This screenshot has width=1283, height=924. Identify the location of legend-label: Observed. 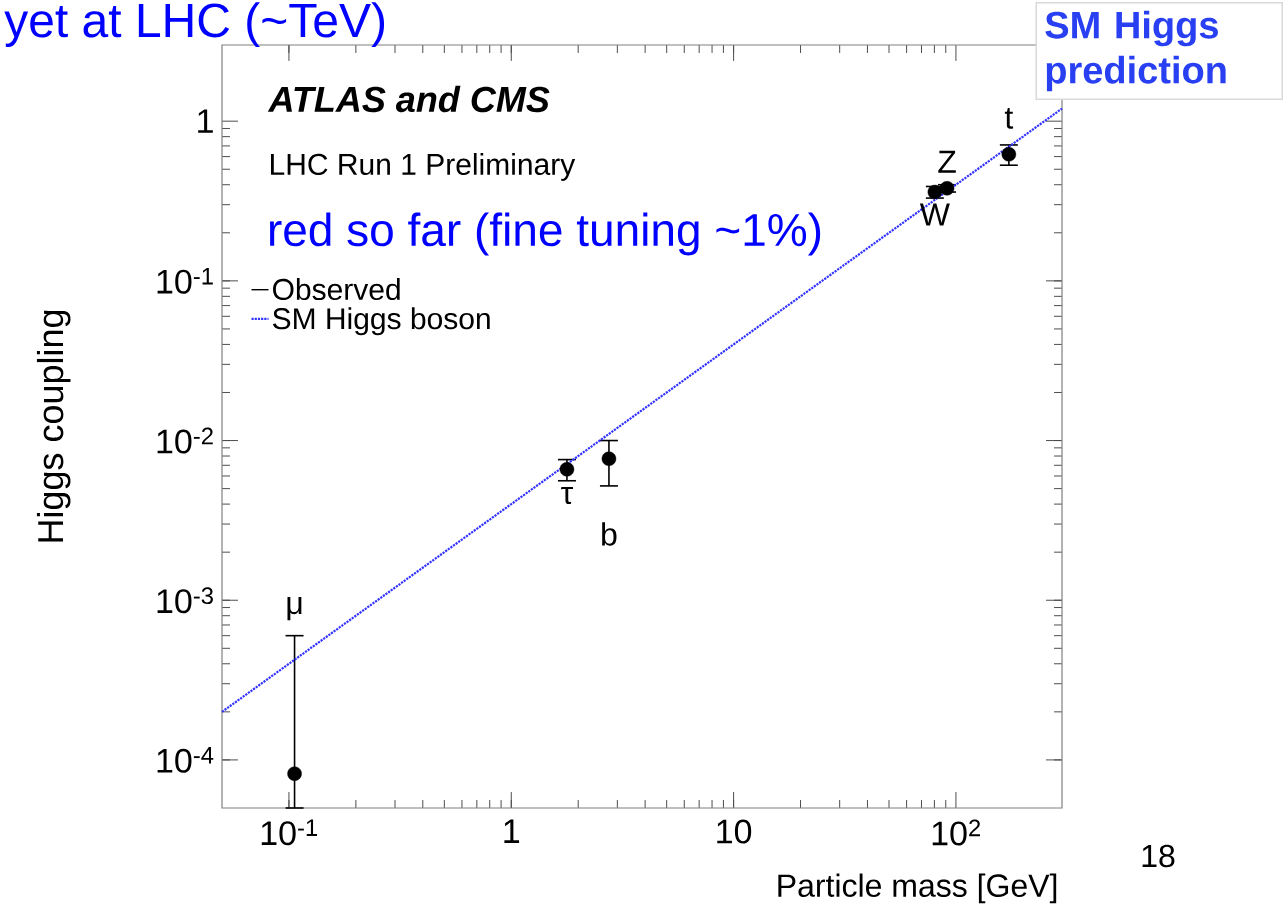
(336, 289).